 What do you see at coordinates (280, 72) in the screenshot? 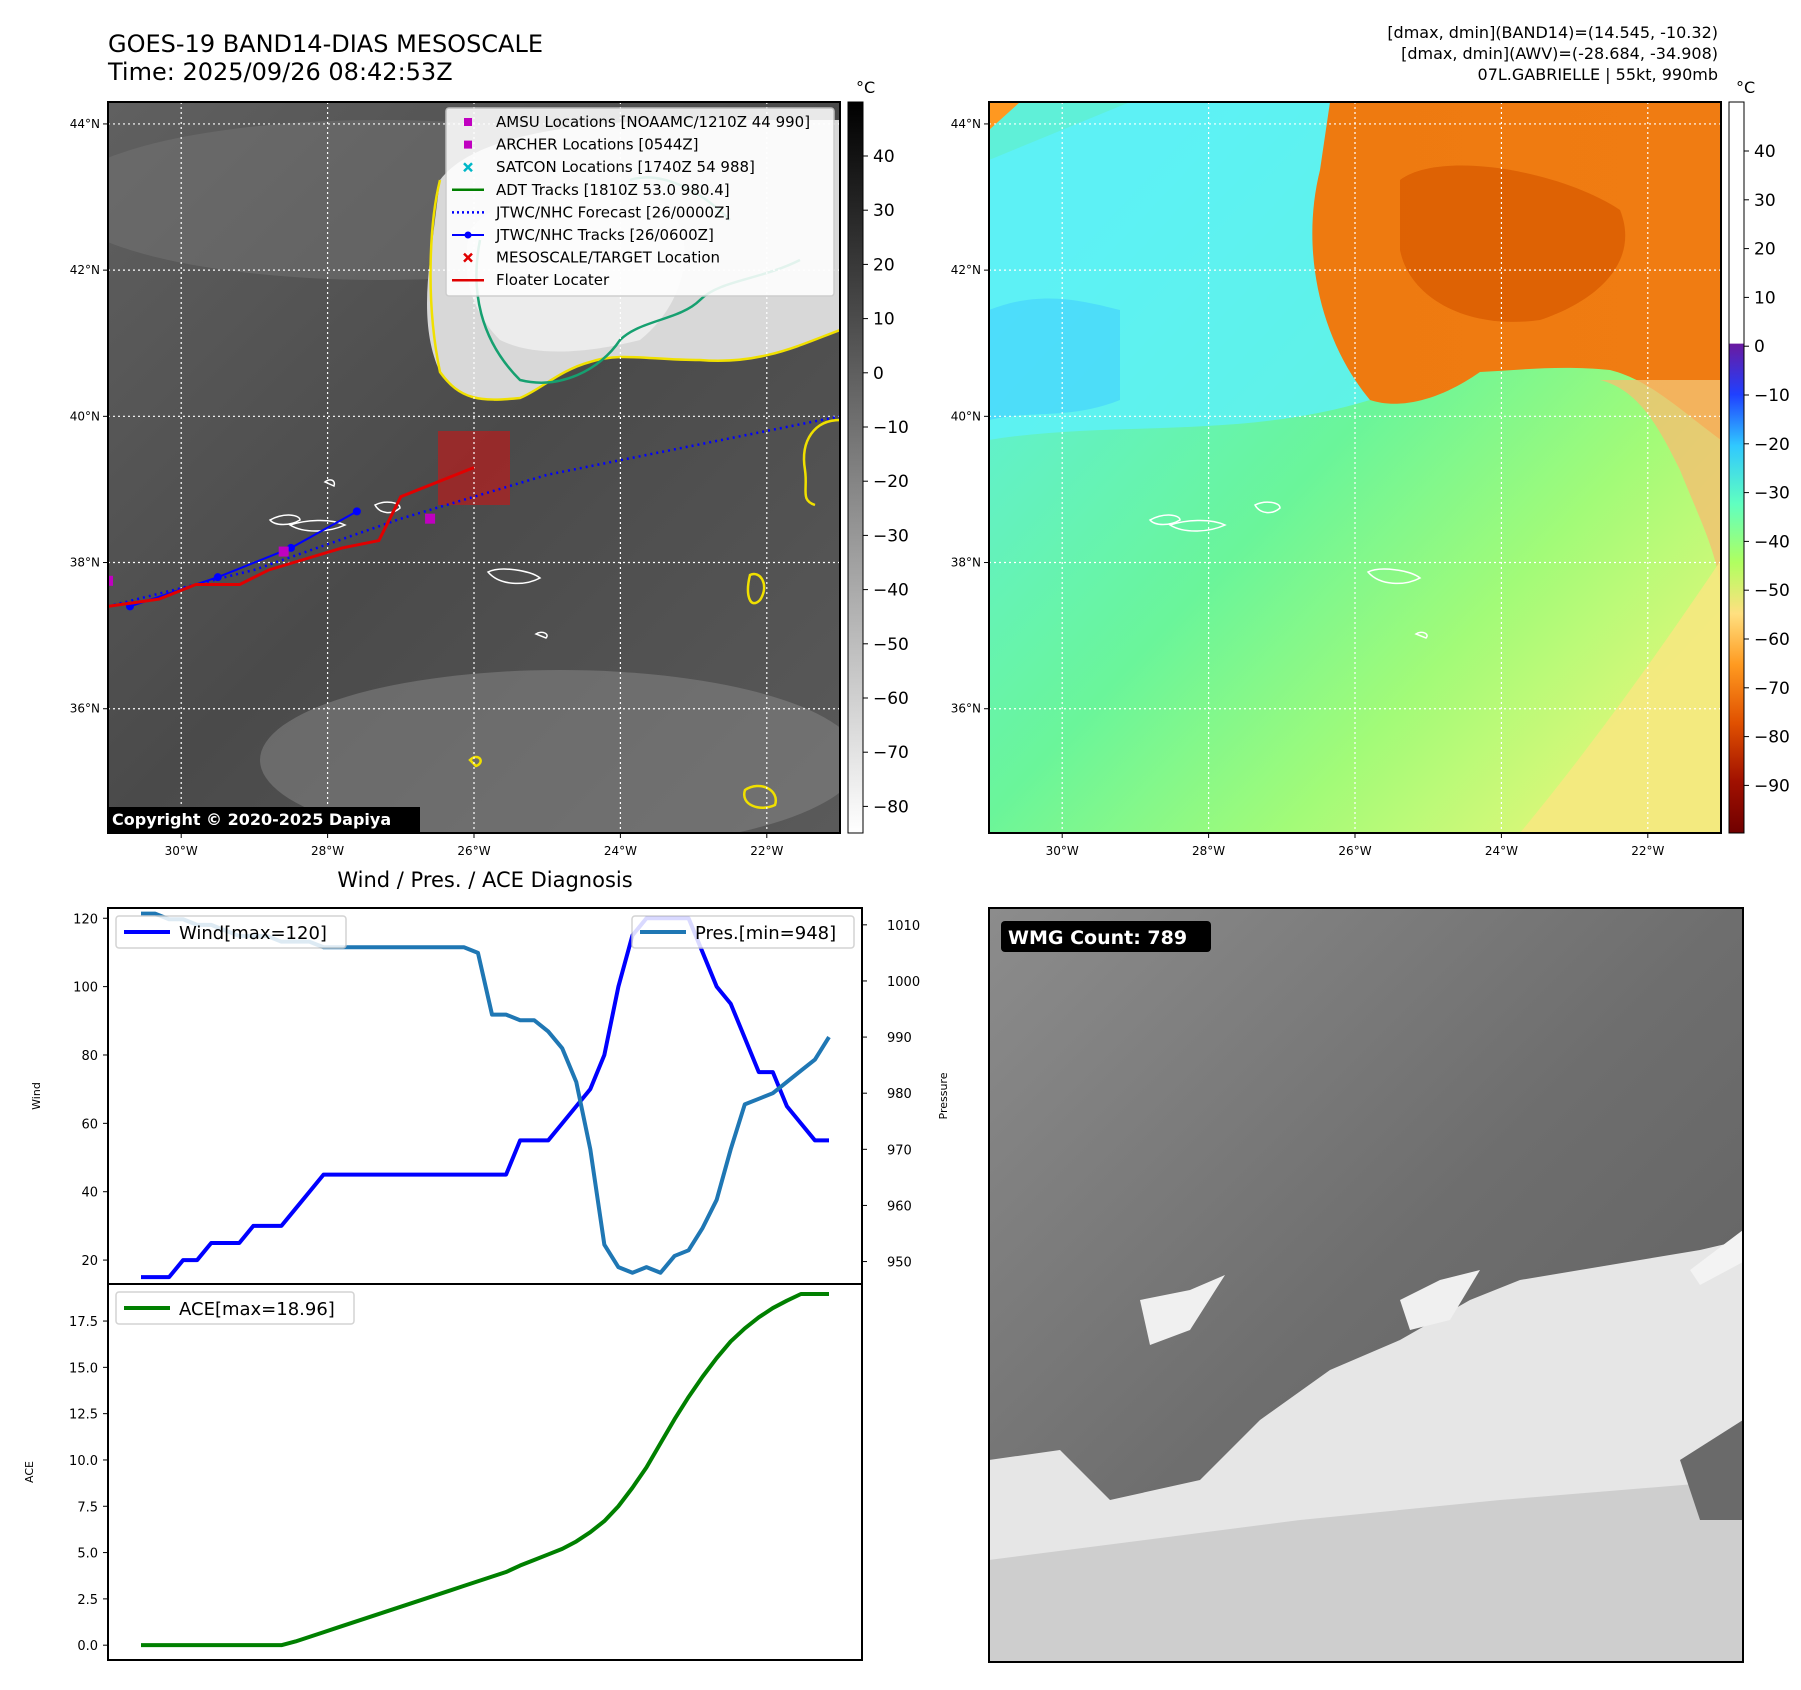
I see `figure-time: Time: 2025/09/26 08:42:53Z` at bounding box center [280, 72].